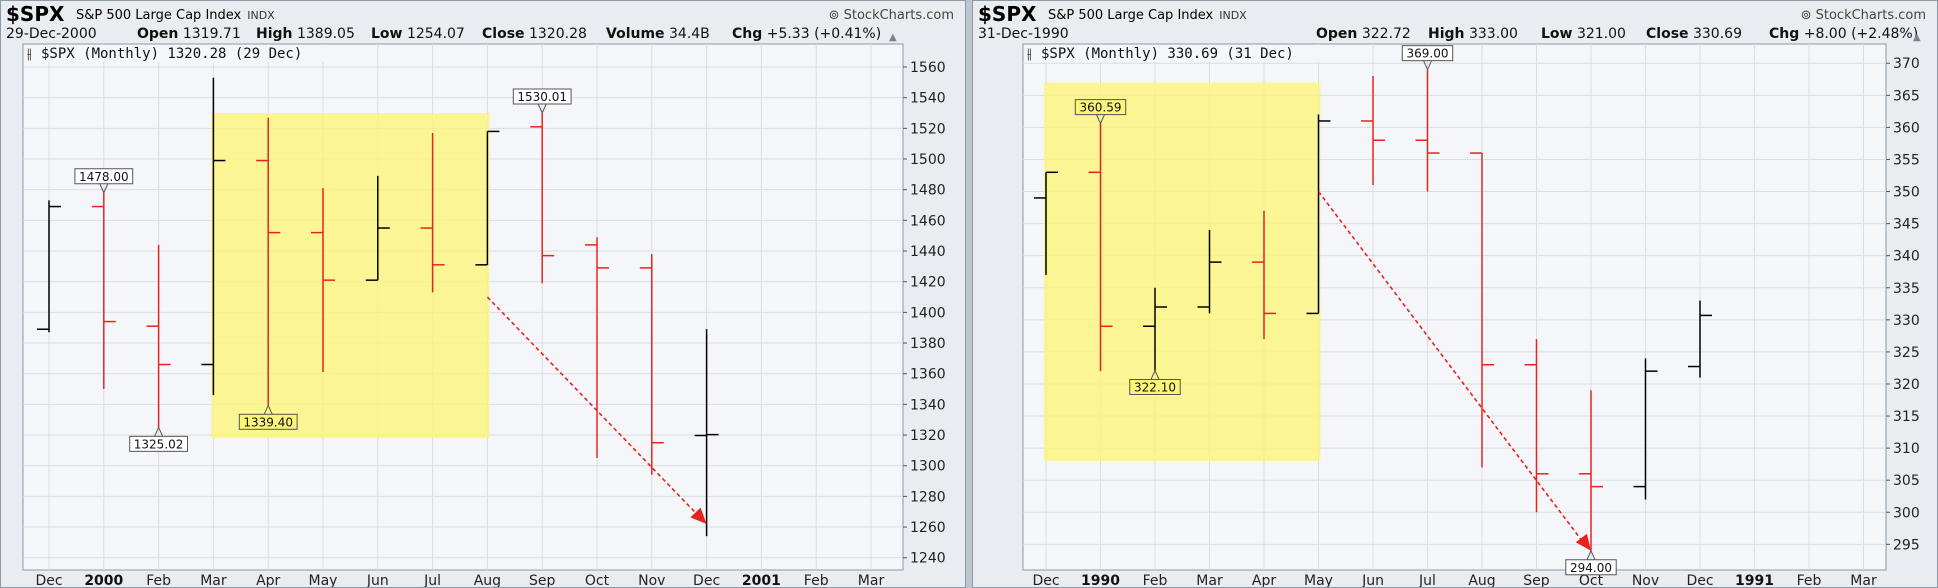 This screenshot has height=588, width=1938. What do you see at coordinates (1906, 257) in the screenshot?
I see `y-tick-label: 340` at bounding box center [1906, 257].